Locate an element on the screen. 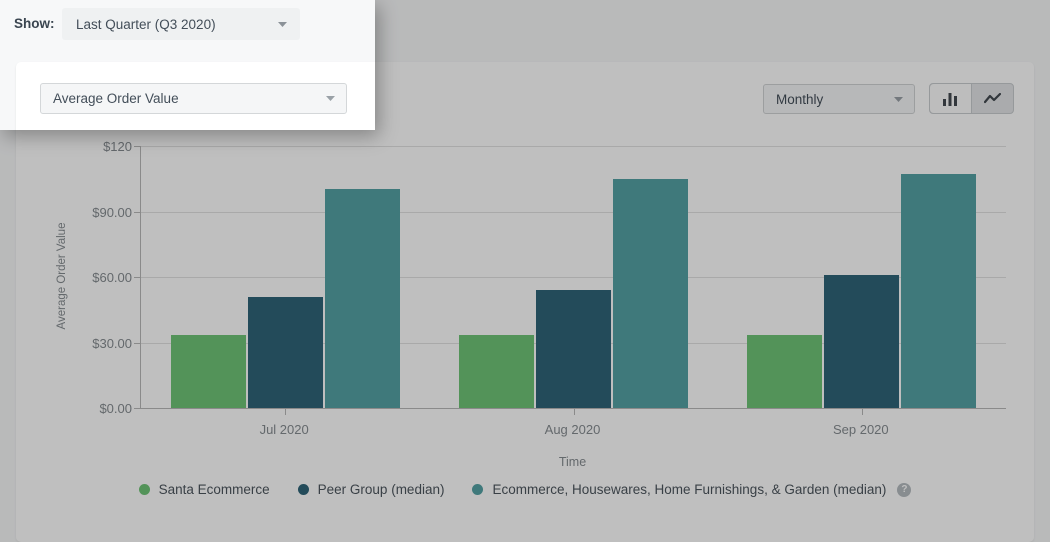 Image resolution: width=1050 pixels, height=542 pixels. bar-chart-icon is located at coordinates (950, 99).